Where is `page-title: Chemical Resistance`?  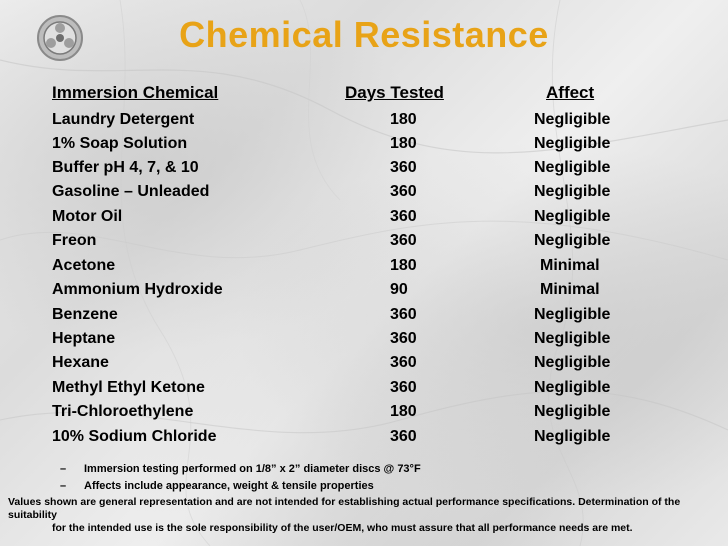 page-title: Chemical Resistance is located at coordinates (364, 35).